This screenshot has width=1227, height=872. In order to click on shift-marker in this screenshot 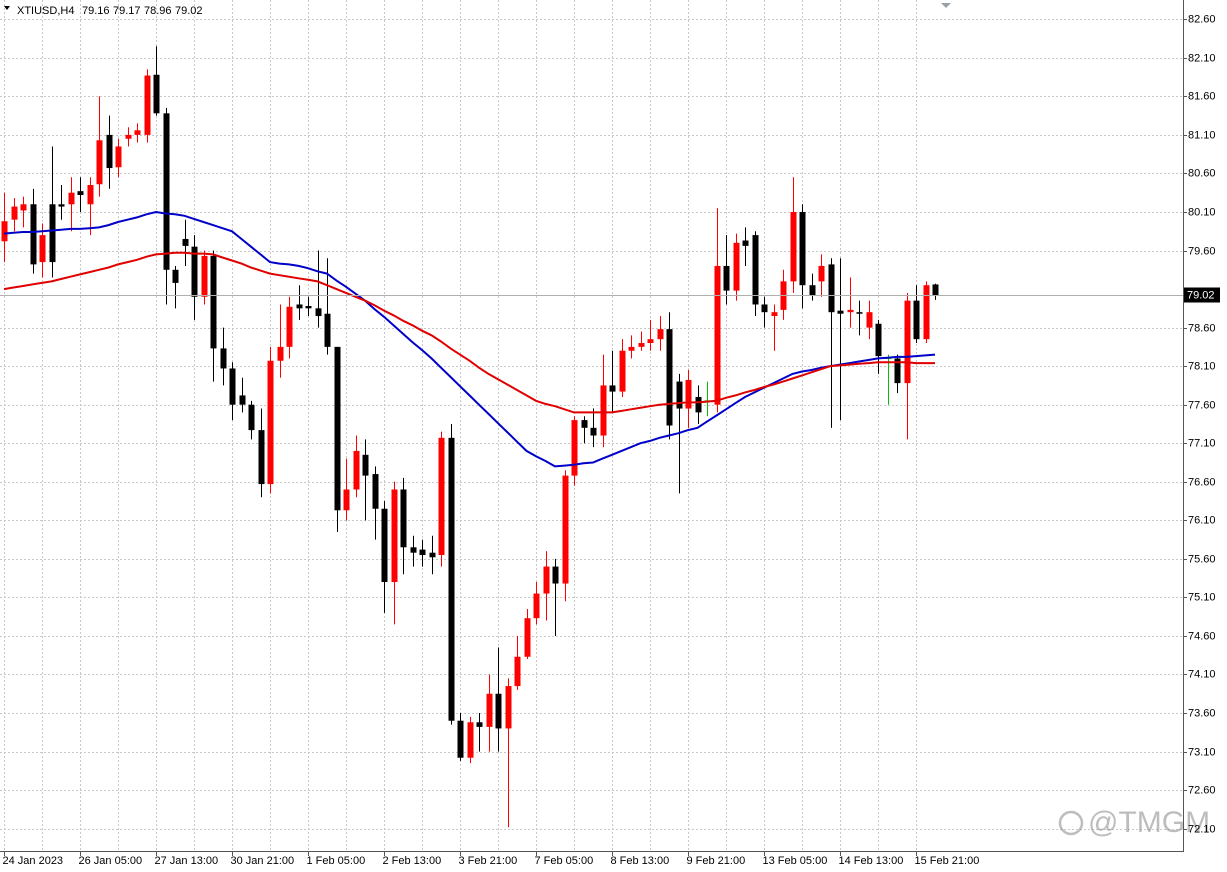, I will do `click(946, 5)`.